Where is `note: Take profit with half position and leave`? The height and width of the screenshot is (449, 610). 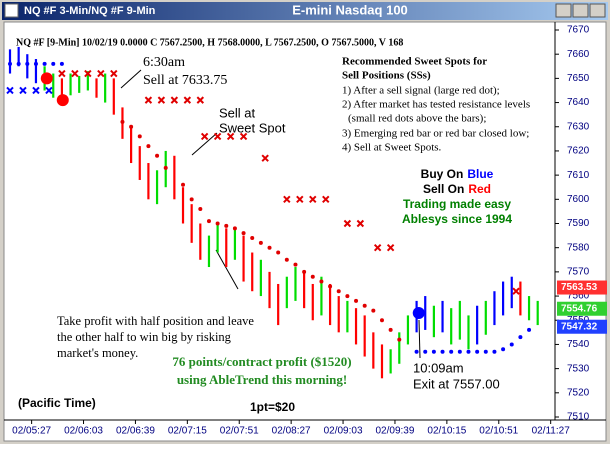
note: Take profit with half position and leave is located at coordinates (155, 321).